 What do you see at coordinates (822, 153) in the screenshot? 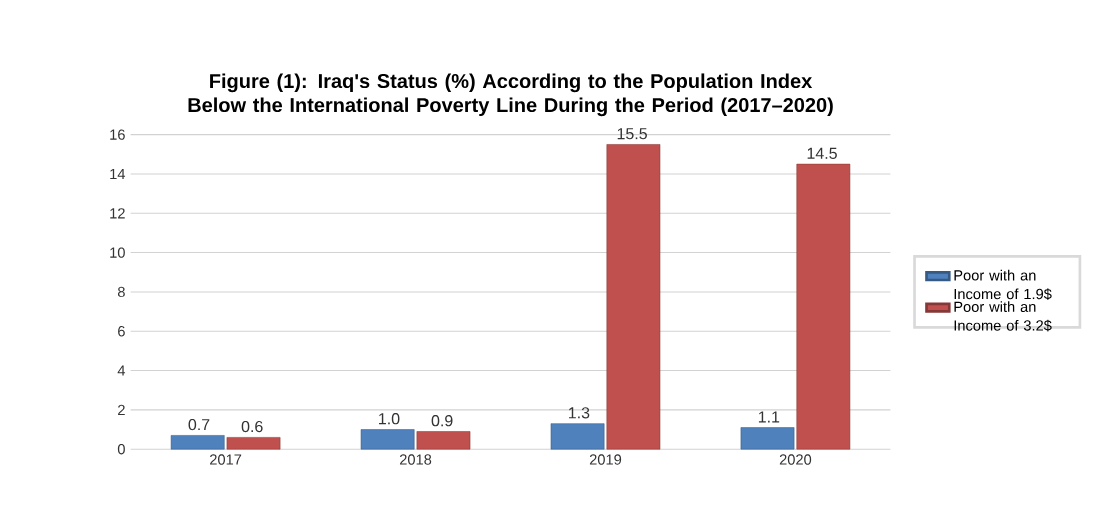
I see `data-label: 14.5` at bounding box center [822, 153].